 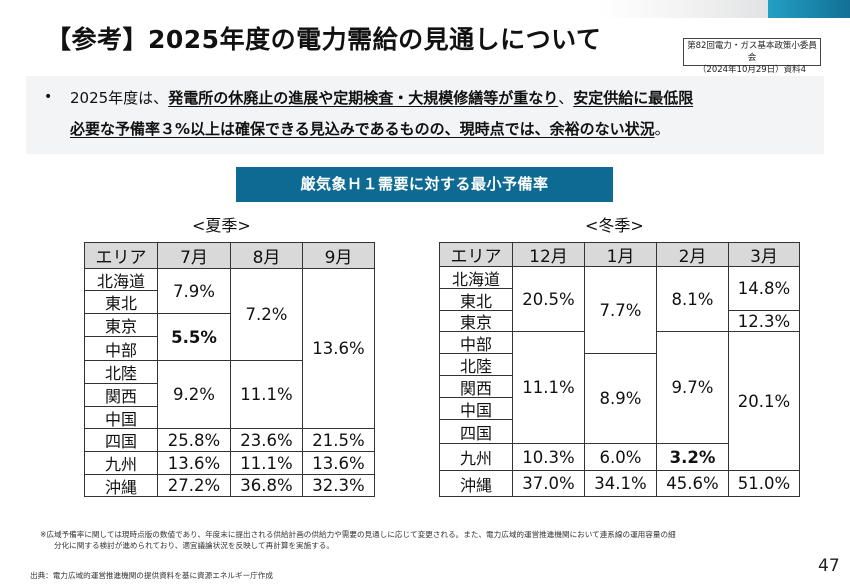 What do you see at coordinates (338, 485) in the screenshot?
I see `reserve-margin-cell: 32.3%` at bounding box center [338, 485].